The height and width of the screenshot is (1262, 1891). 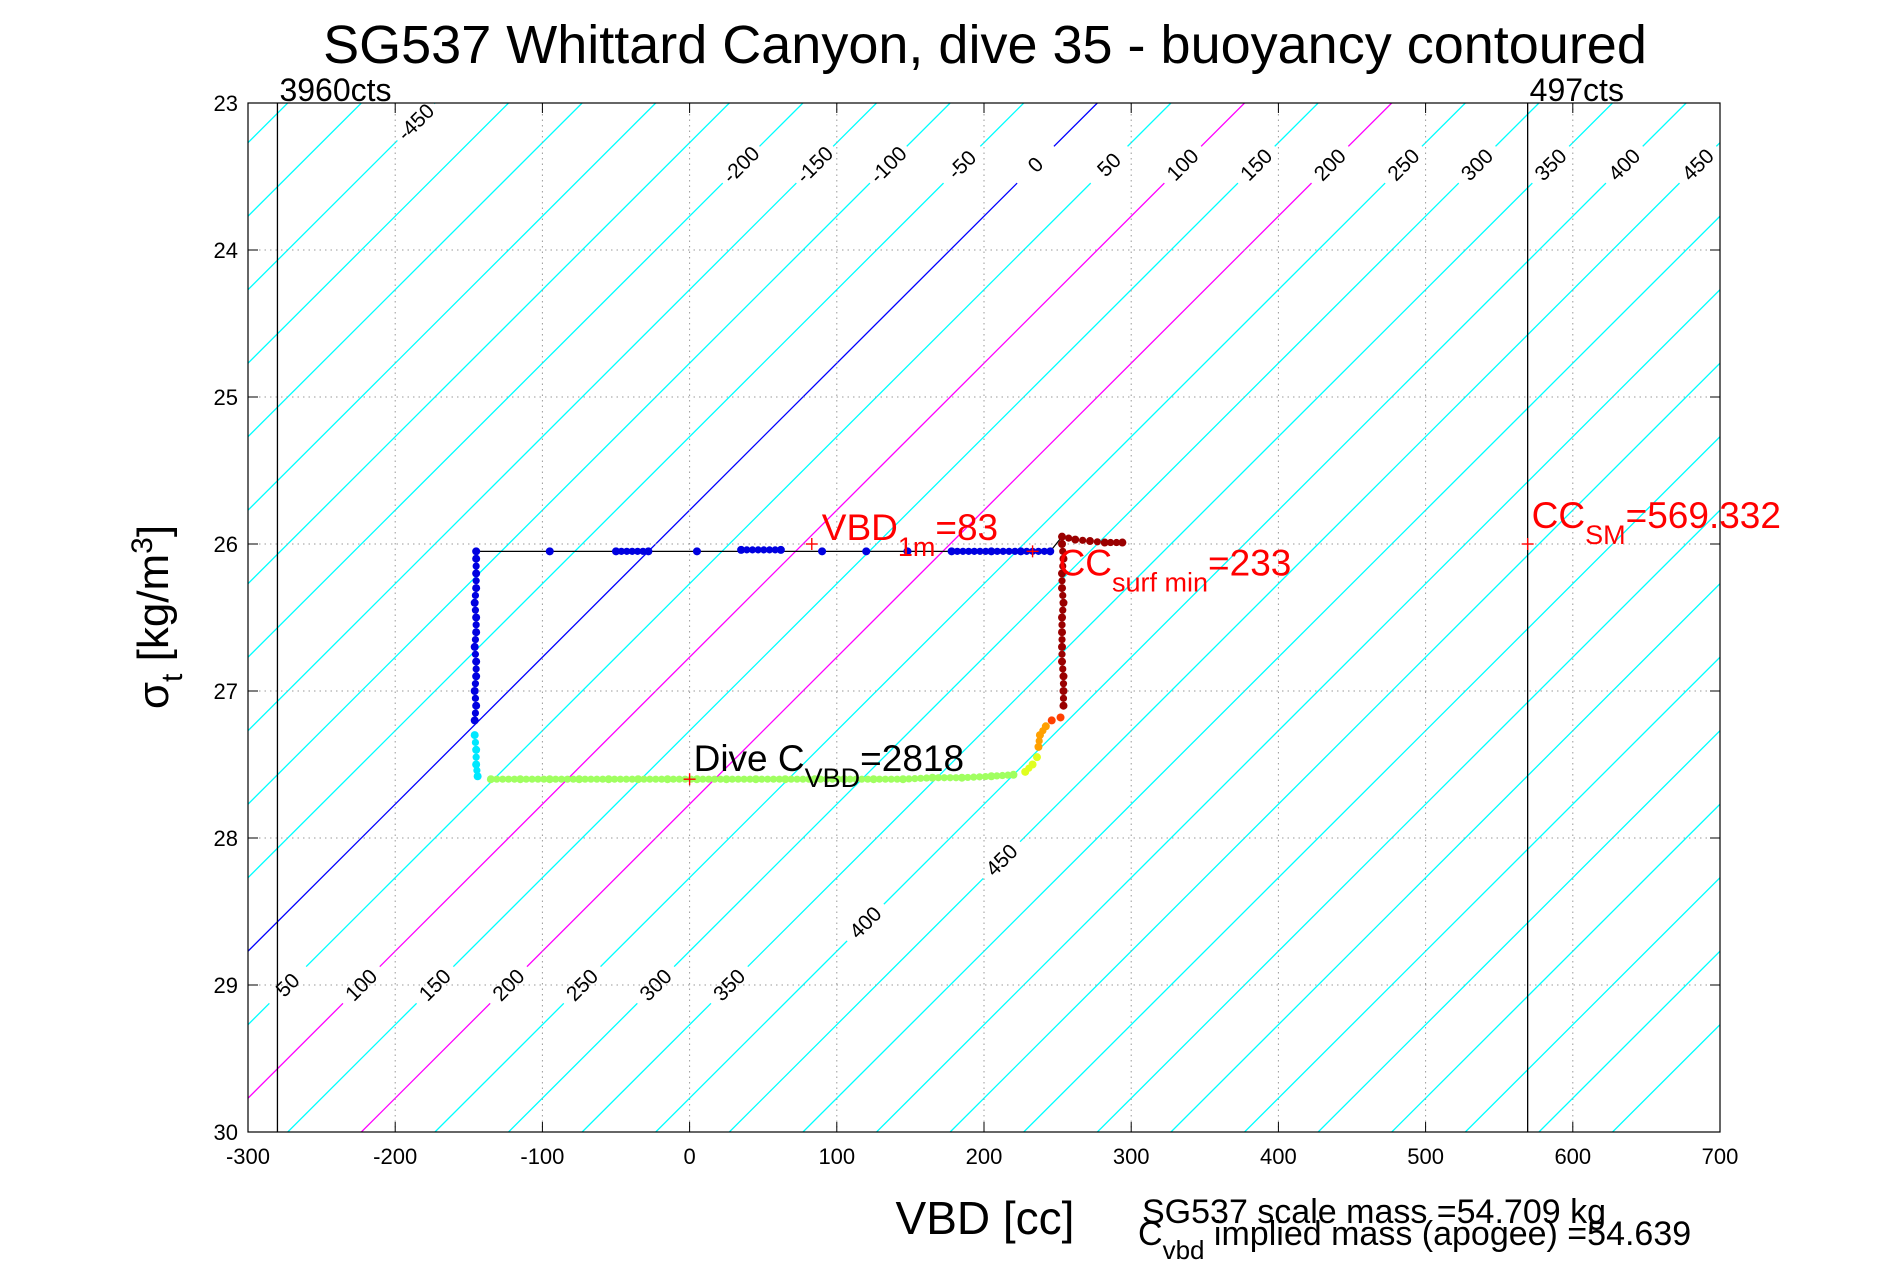 I want to click on y-axis-label: σt [kg/m3], so click(x=157, y=617).